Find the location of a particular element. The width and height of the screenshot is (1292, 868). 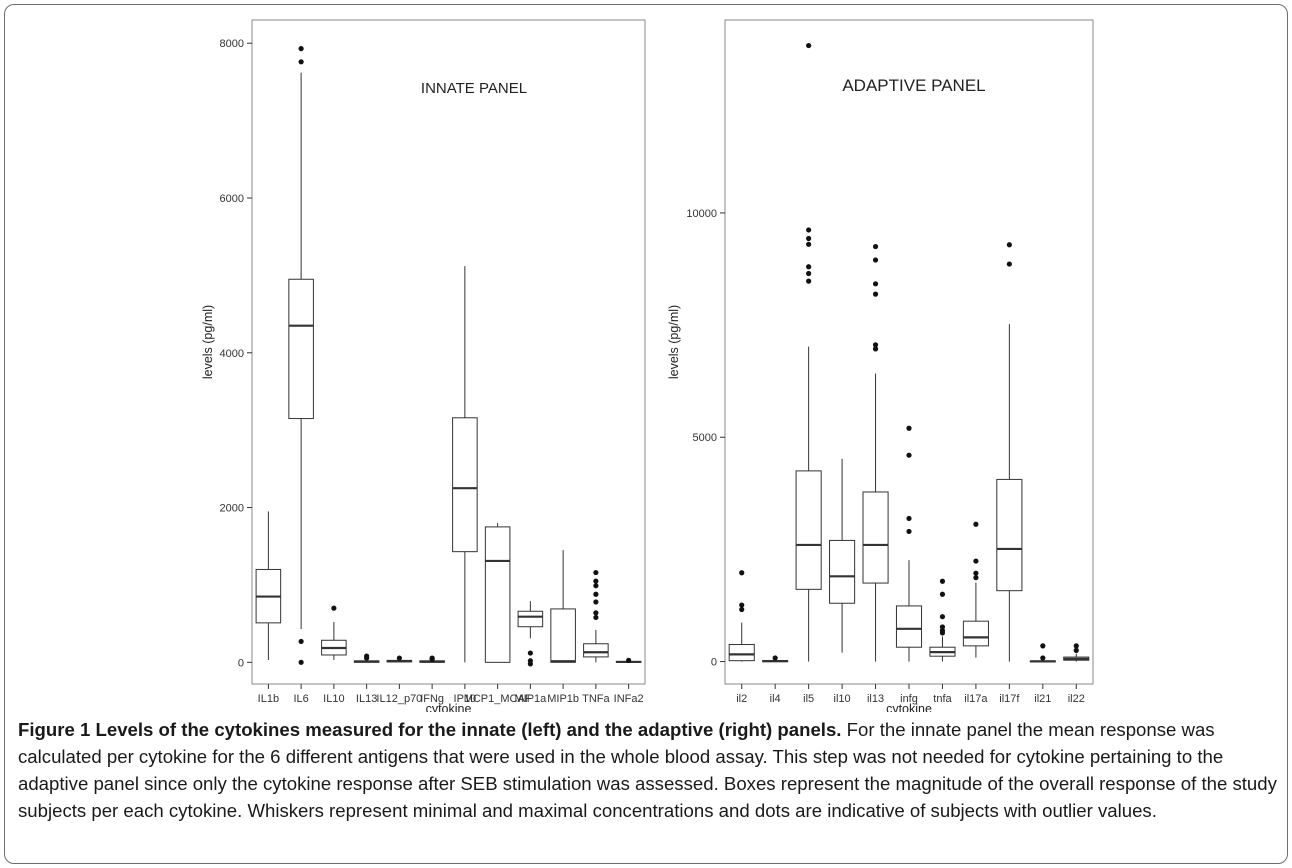

box-IL6 is located at coordinates (301, 355).